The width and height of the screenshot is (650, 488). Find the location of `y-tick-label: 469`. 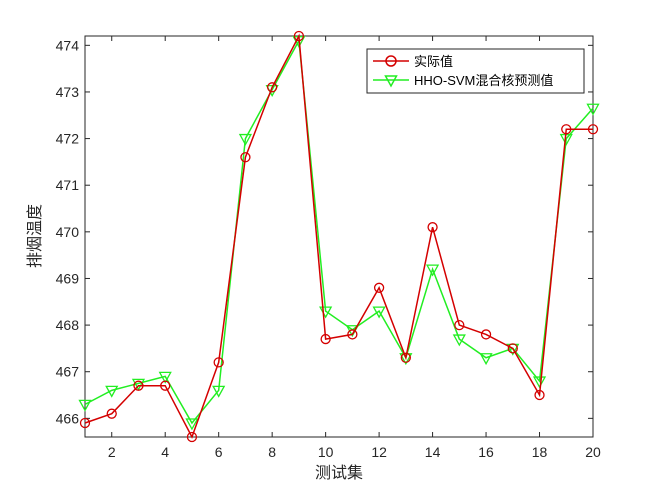

y-tick-label: 469 is located at coordinates (68, 278).